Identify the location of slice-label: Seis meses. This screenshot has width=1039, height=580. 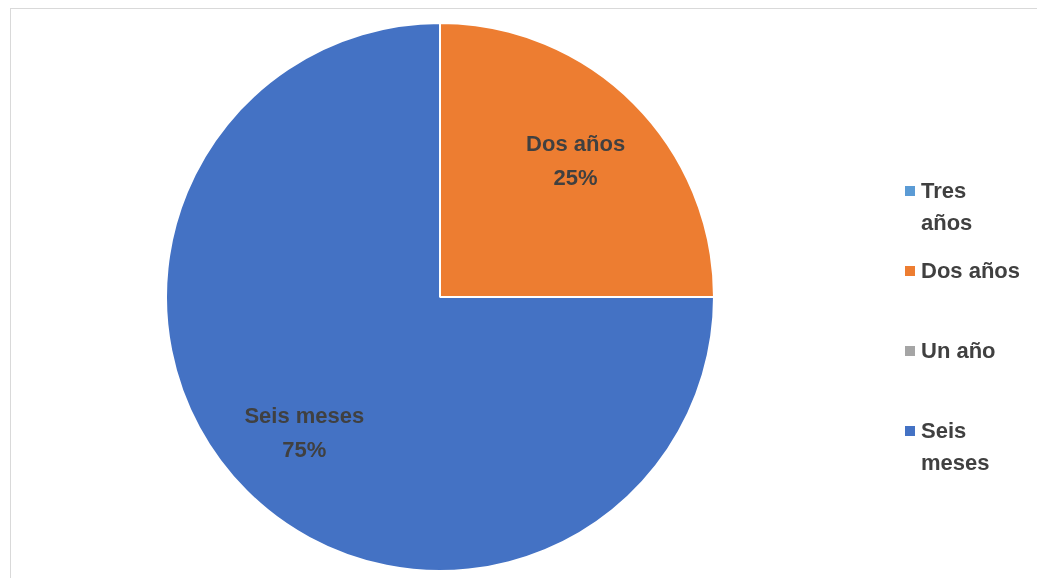
(304, 415).